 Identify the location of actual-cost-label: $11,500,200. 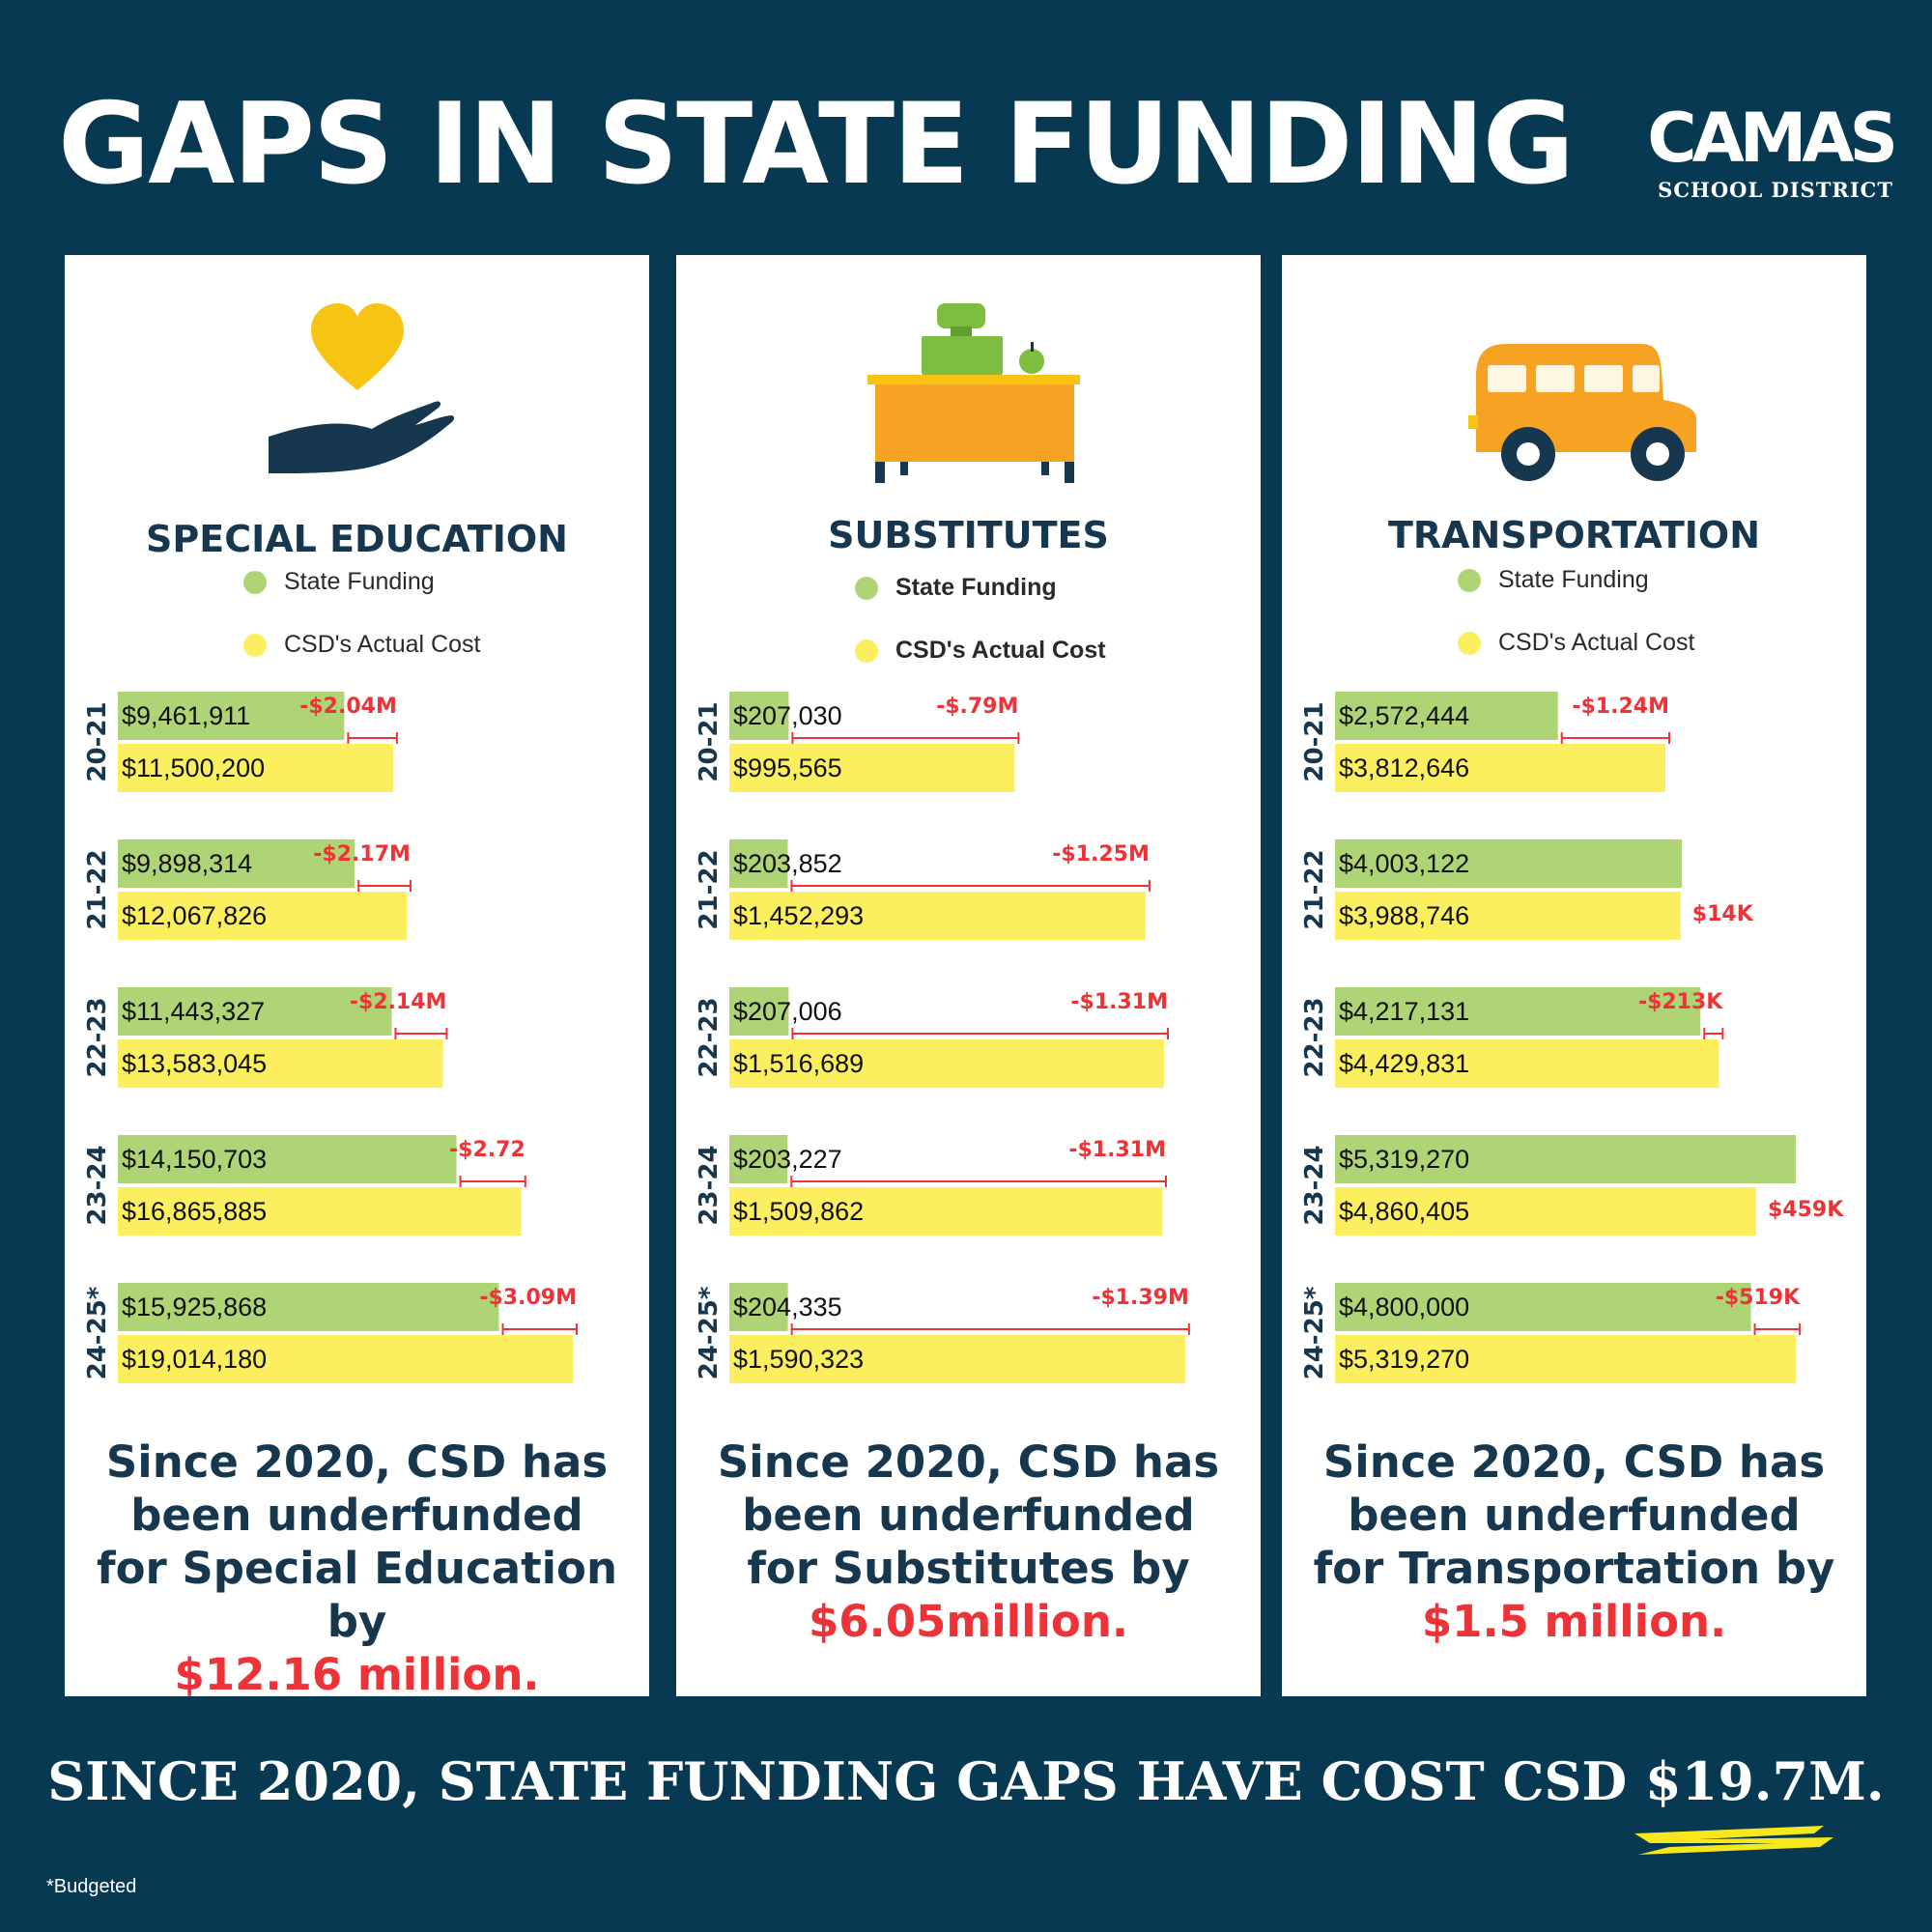
(193, 767).